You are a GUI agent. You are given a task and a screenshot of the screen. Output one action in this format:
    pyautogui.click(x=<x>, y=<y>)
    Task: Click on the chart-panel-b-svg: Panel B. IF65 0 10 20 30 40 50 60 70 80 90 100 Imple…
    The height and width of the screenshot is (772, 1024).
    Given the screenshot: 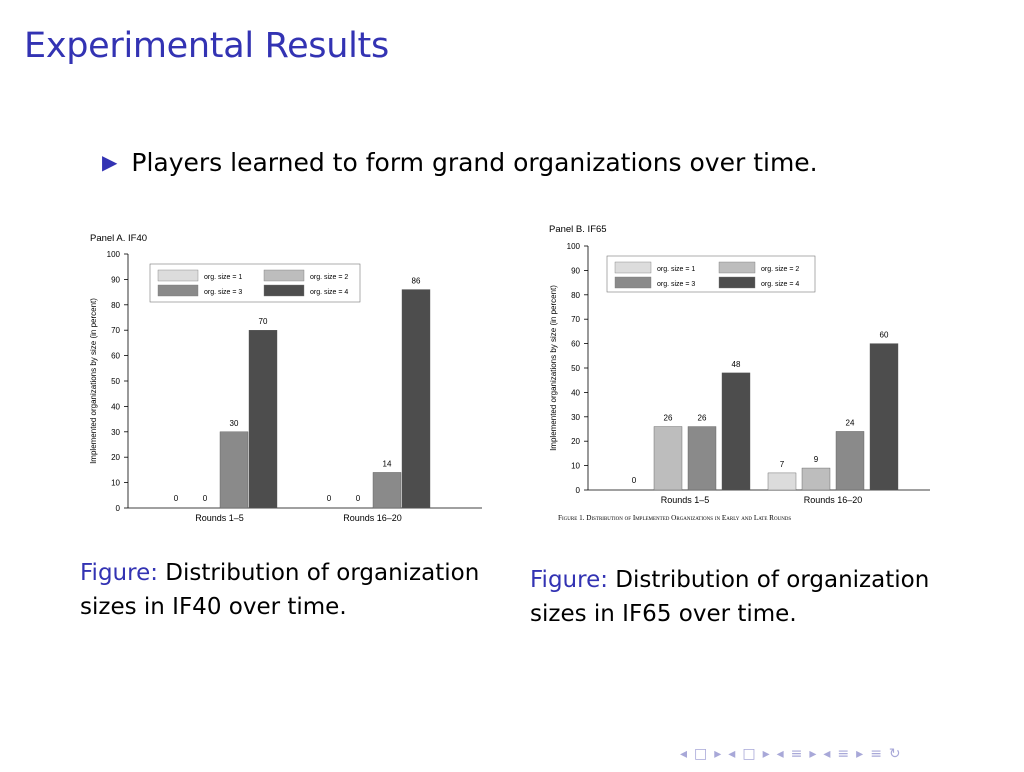 What is the action you would take?
    pyautogui.click(x=739, y=373)
    